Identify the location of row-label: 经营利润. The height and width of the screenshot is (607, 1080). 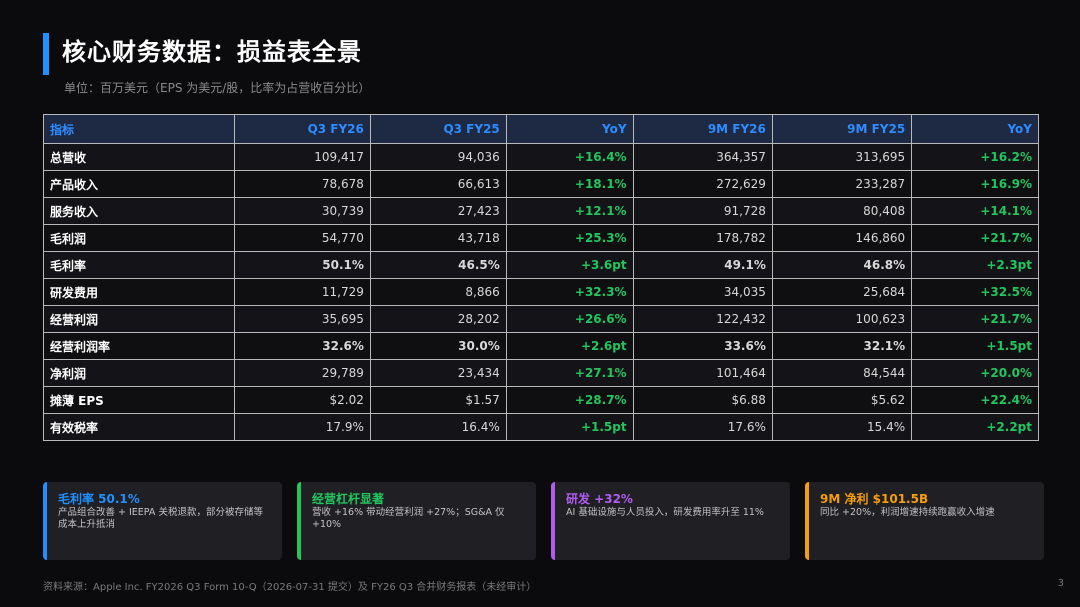
(139, 319).